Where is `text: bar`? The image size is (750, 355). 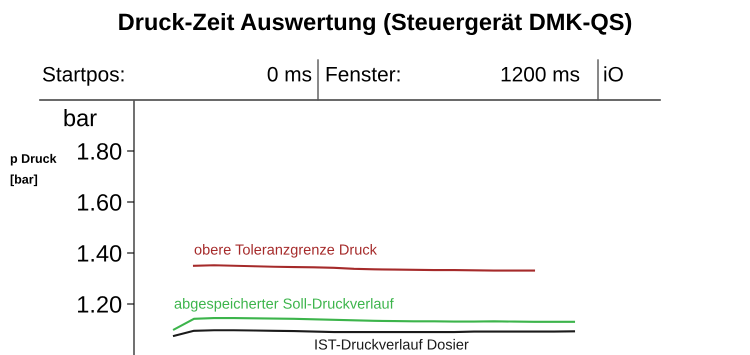 text: bar is located at coordinates (80, 117).